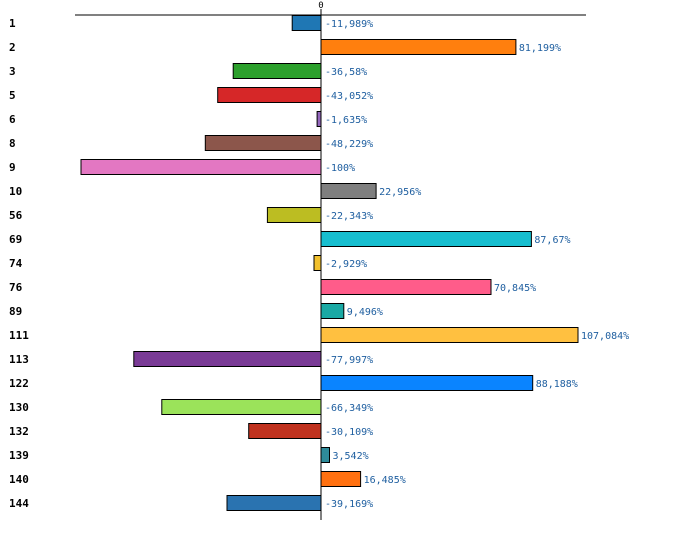  I want to click on value-label-139: 3,542%, so click(351, 456).